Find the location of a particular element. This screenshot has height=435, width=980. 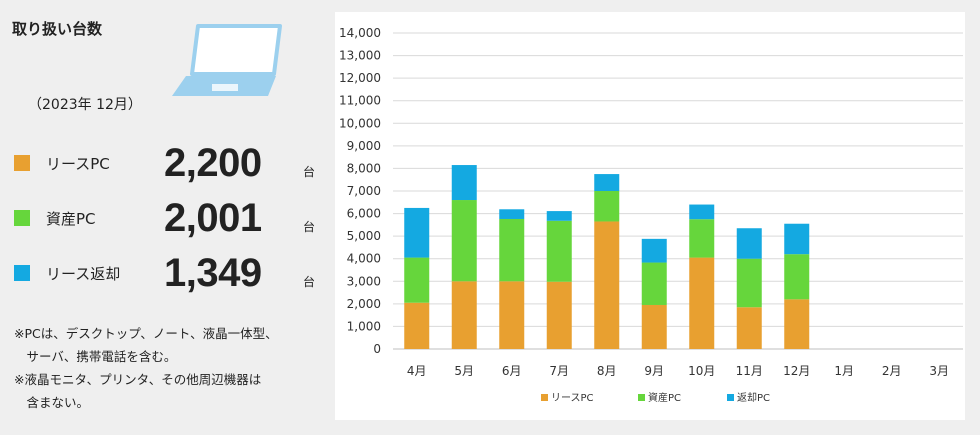

x-tick-label: 11月 is located at coordinates (749, 371).